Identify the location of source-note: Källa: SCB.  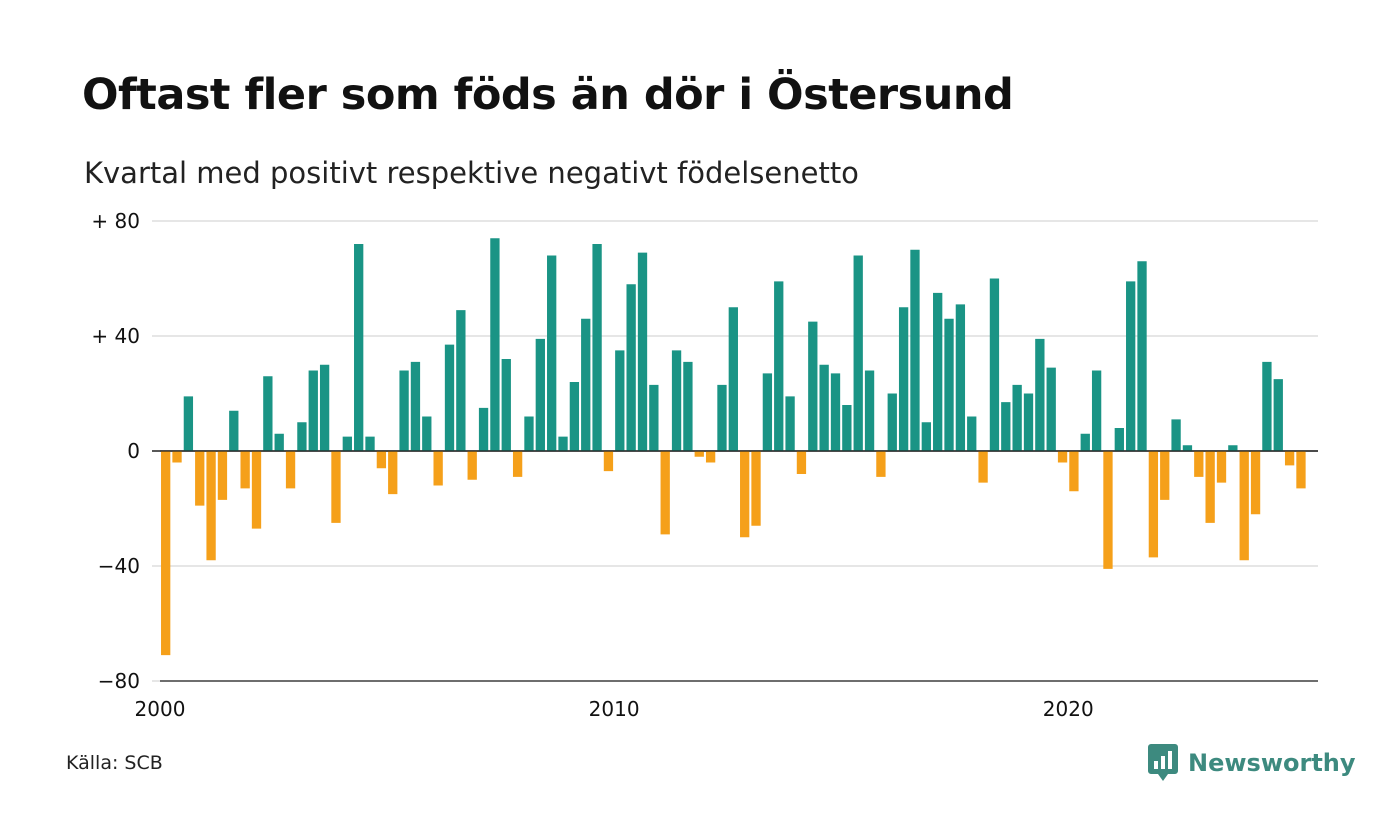
(114, 763).